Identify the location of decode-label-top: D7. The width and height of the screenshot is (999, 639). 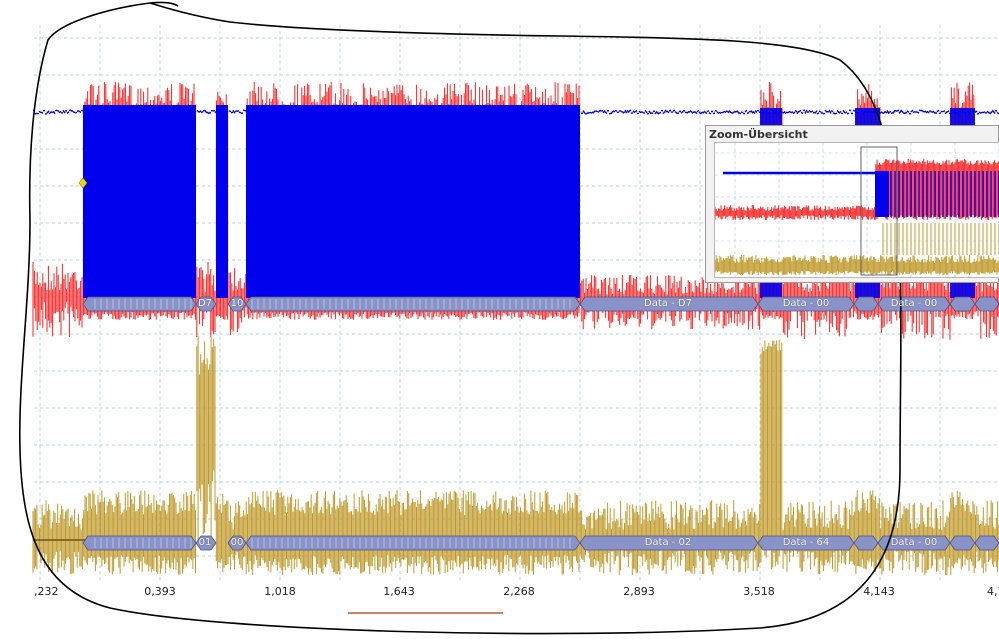
(205, 303).